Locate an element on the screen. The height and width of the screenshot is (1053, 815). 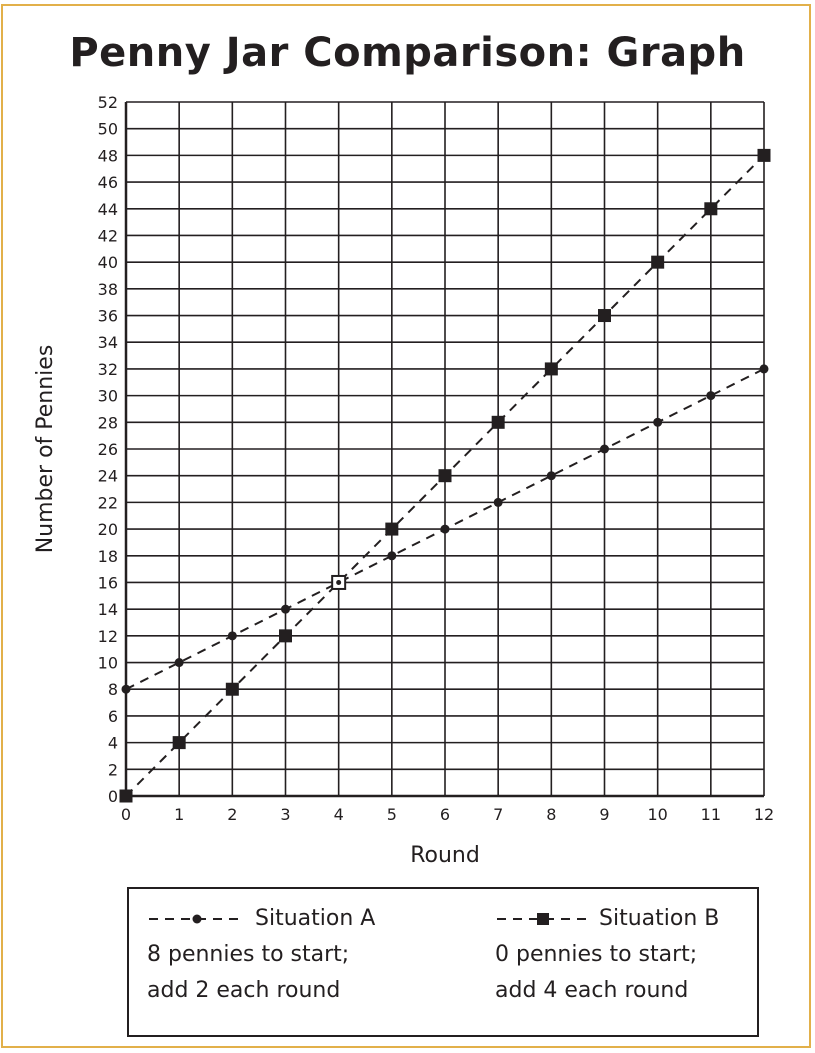
y-tick-label: 8 is located at coordinates (113, 689).